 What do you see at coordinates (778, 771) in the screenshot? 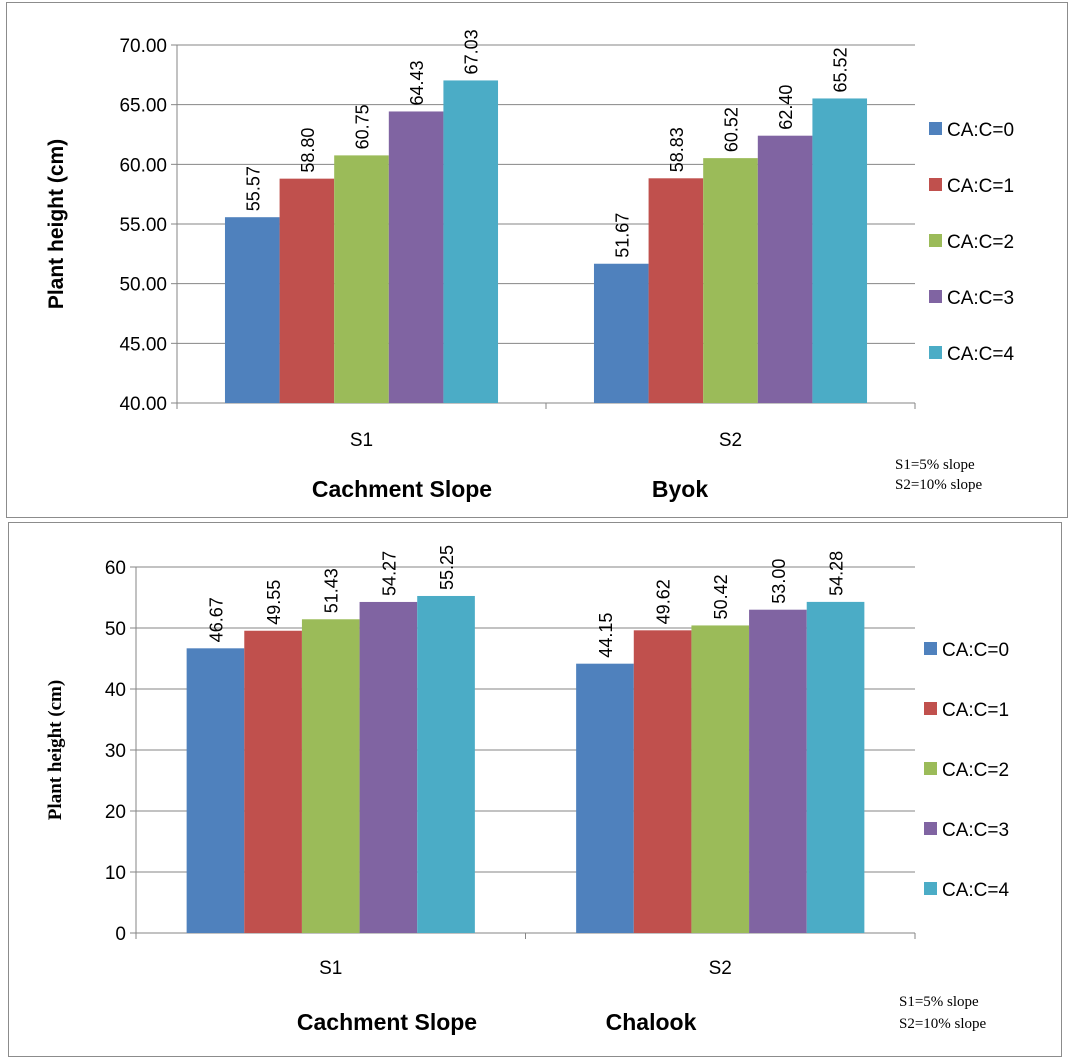
I see `chalook-bar-cac3-s2` at bounding box center [778, 771].